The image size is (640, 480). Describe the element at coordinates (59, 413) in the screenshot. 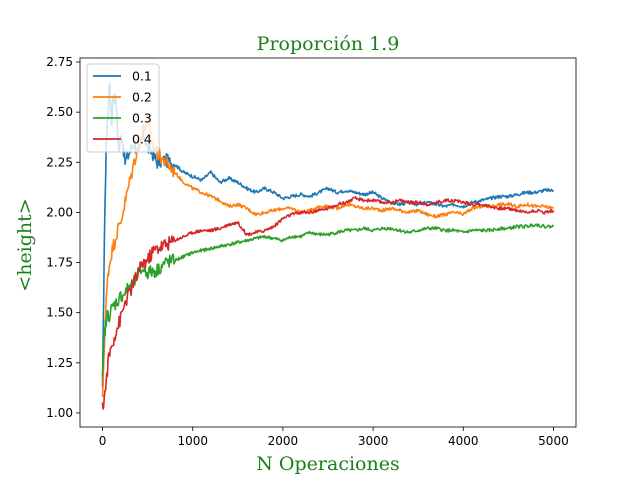

I see `y-tick-label: 1.00` at that location.